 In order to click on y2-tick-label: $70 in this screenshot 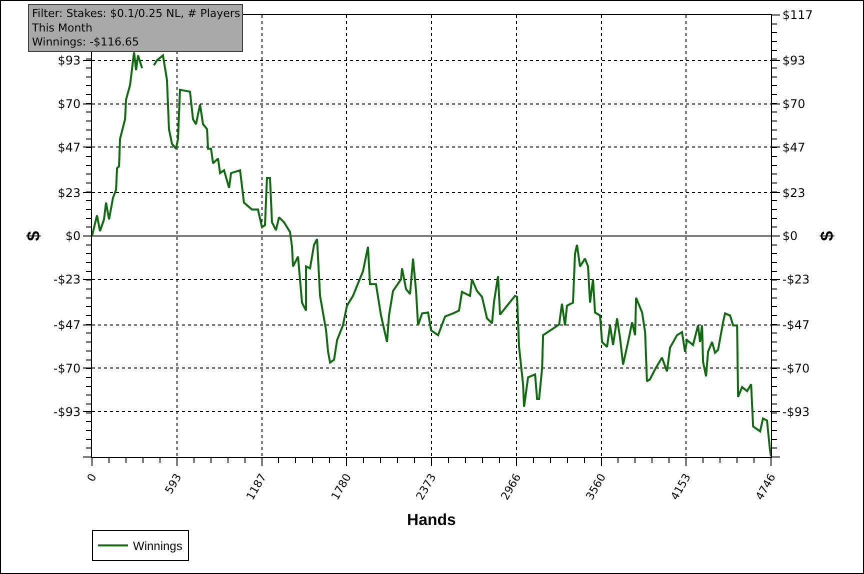, I will do `click(794, 103)`.